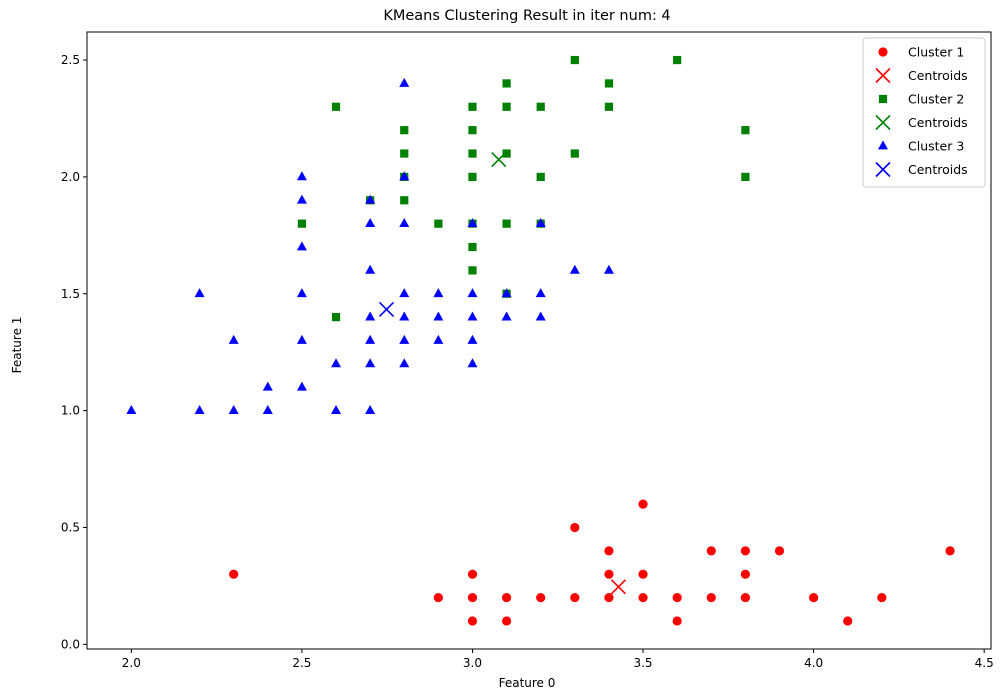  What do you see at coordinates (592, 562) in the screenshot?
I see `series-circle` at bounding box center [592, 562].